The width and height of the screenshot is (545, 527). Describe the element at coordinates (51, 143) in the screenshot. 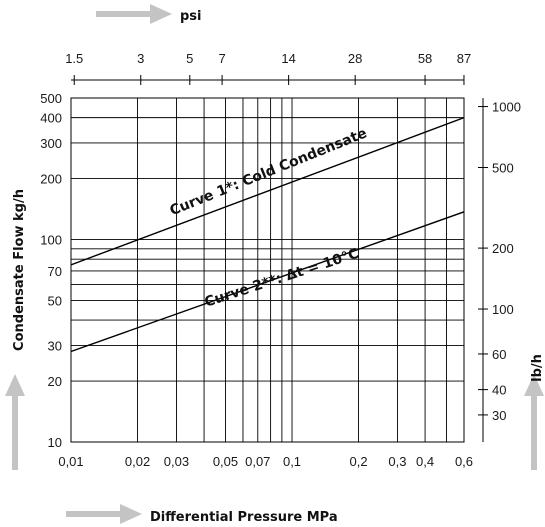

I see `y-tick-label: 300` at that location.